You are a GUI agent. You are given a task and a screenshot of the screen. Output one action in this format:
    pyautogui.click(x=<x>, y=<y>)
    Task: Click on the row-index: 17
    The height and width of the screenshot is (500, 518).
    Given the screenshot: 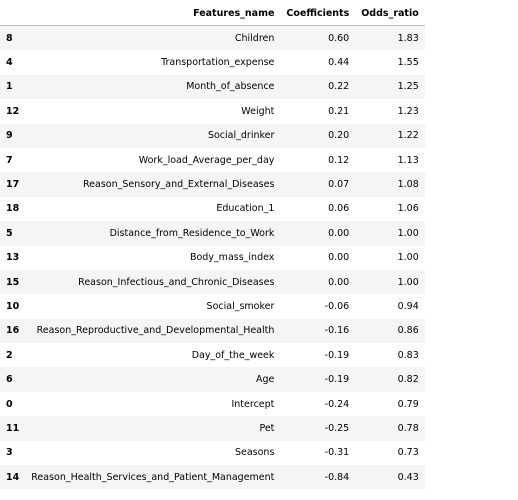 What is the action you would take?
    pyautogui.click(x=13, y=185)
    